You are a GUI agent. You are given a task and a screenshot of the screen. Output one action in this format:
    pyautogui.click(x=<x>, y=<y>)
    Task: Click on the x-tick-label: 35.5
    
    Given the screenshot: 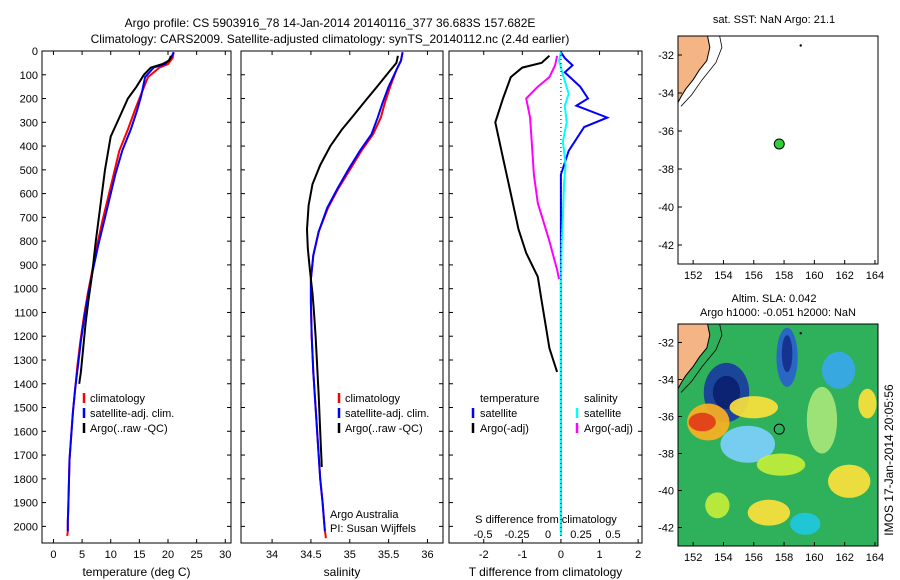 What is the action you would take?
    pyautogui.click(x=388, y=555)
    